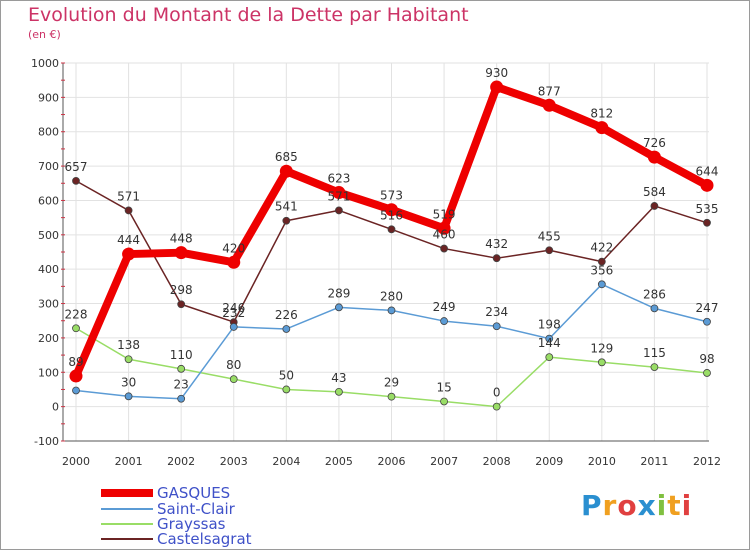 The height and width of the screenshot is (550, 750). Describe the element at coordinates (48, 132) in the screenshot. I see `y-tick-label: 800` at that location.